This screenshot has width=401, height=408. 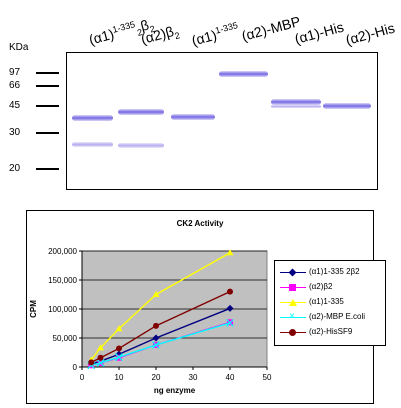 I want to click on legend-item-1: (α1)1-335 2β2, so click(x=330, y=272).